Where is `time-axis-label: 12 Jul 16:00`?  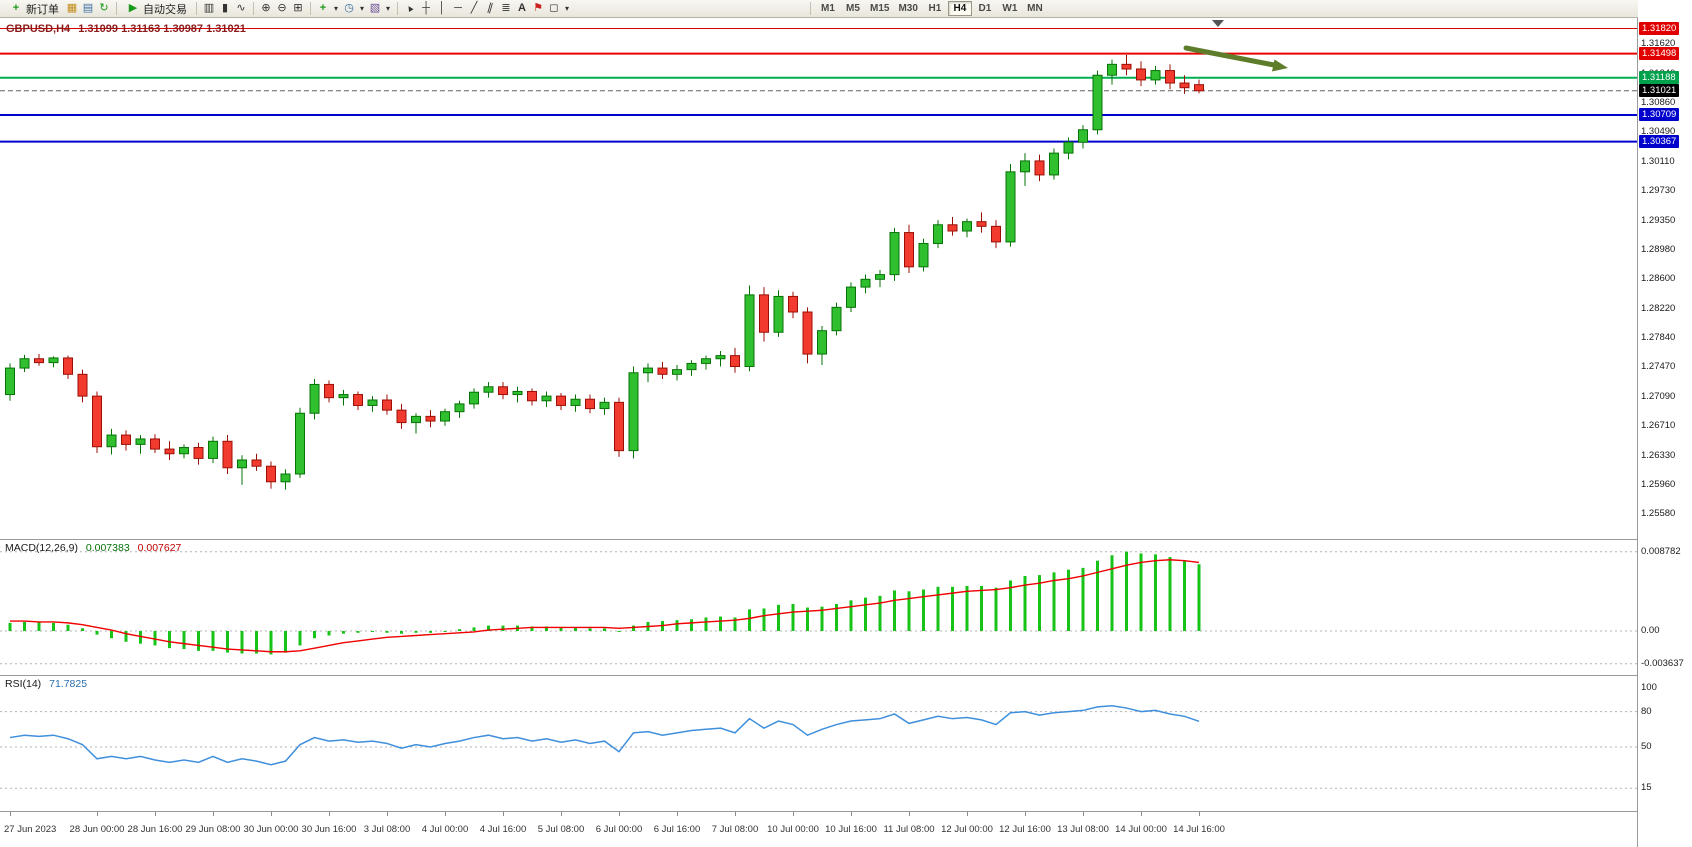
time-axis-label: 12 Jul 16:00 is located at coordinates (1025, 829).